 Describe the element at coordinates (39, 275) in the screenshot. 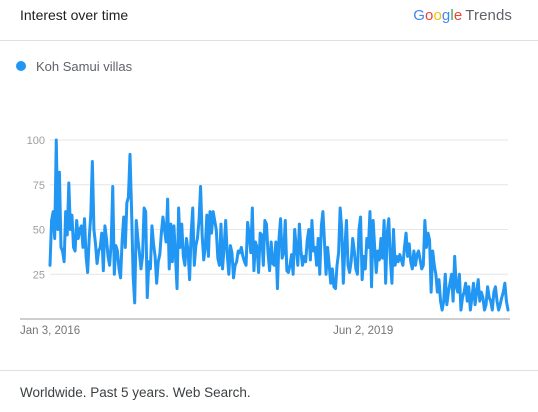

I see `y-tick-label: 25` at that location.